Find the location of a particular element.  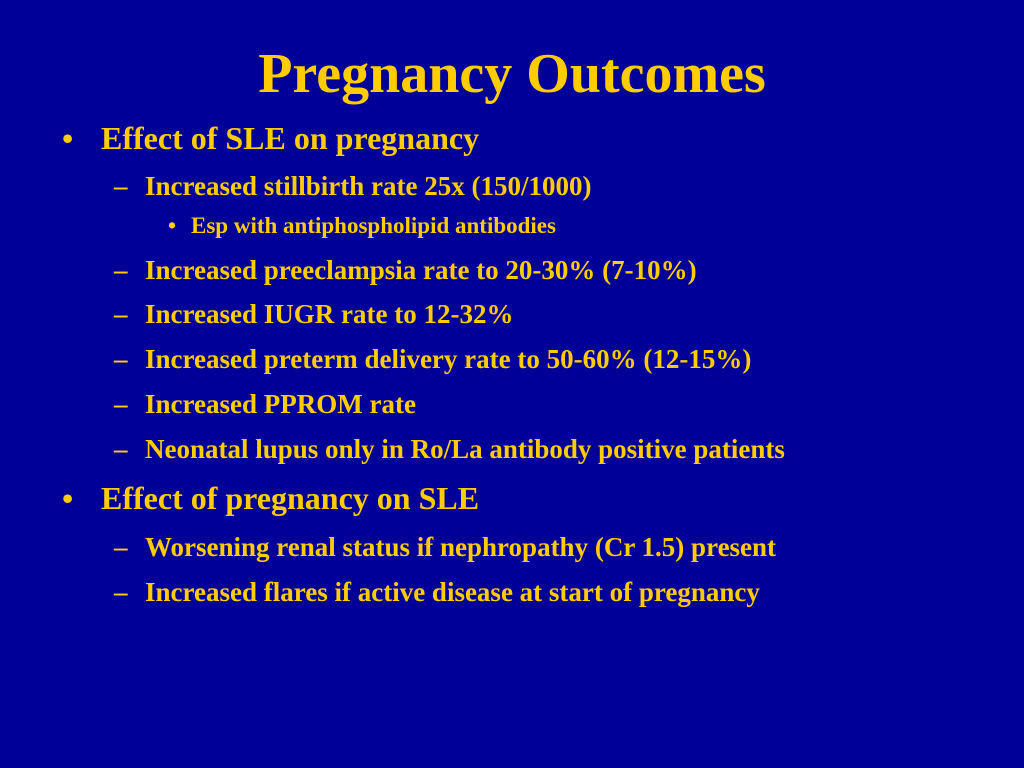

slide-title: Pregnancy Outcomes is located at coordinates (512, 74).